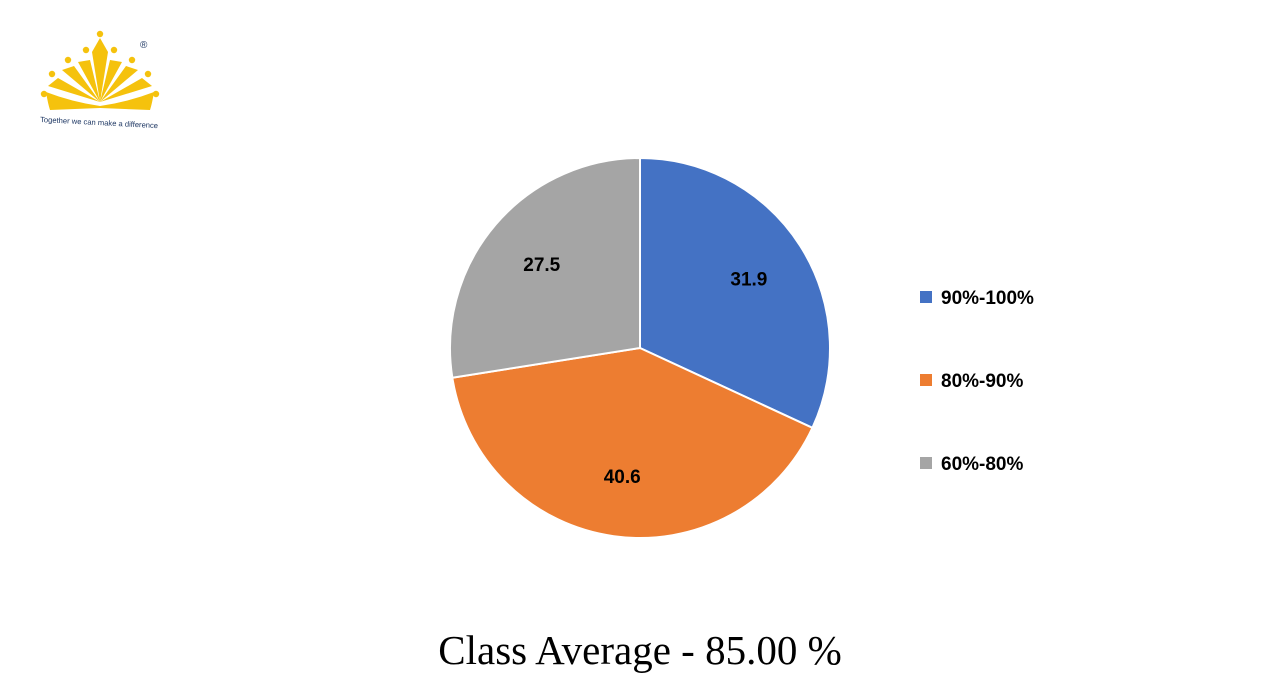 The width and height of the screenshot is (1280, 681). I want to click on sun-rays-icon, so click(100, 70).